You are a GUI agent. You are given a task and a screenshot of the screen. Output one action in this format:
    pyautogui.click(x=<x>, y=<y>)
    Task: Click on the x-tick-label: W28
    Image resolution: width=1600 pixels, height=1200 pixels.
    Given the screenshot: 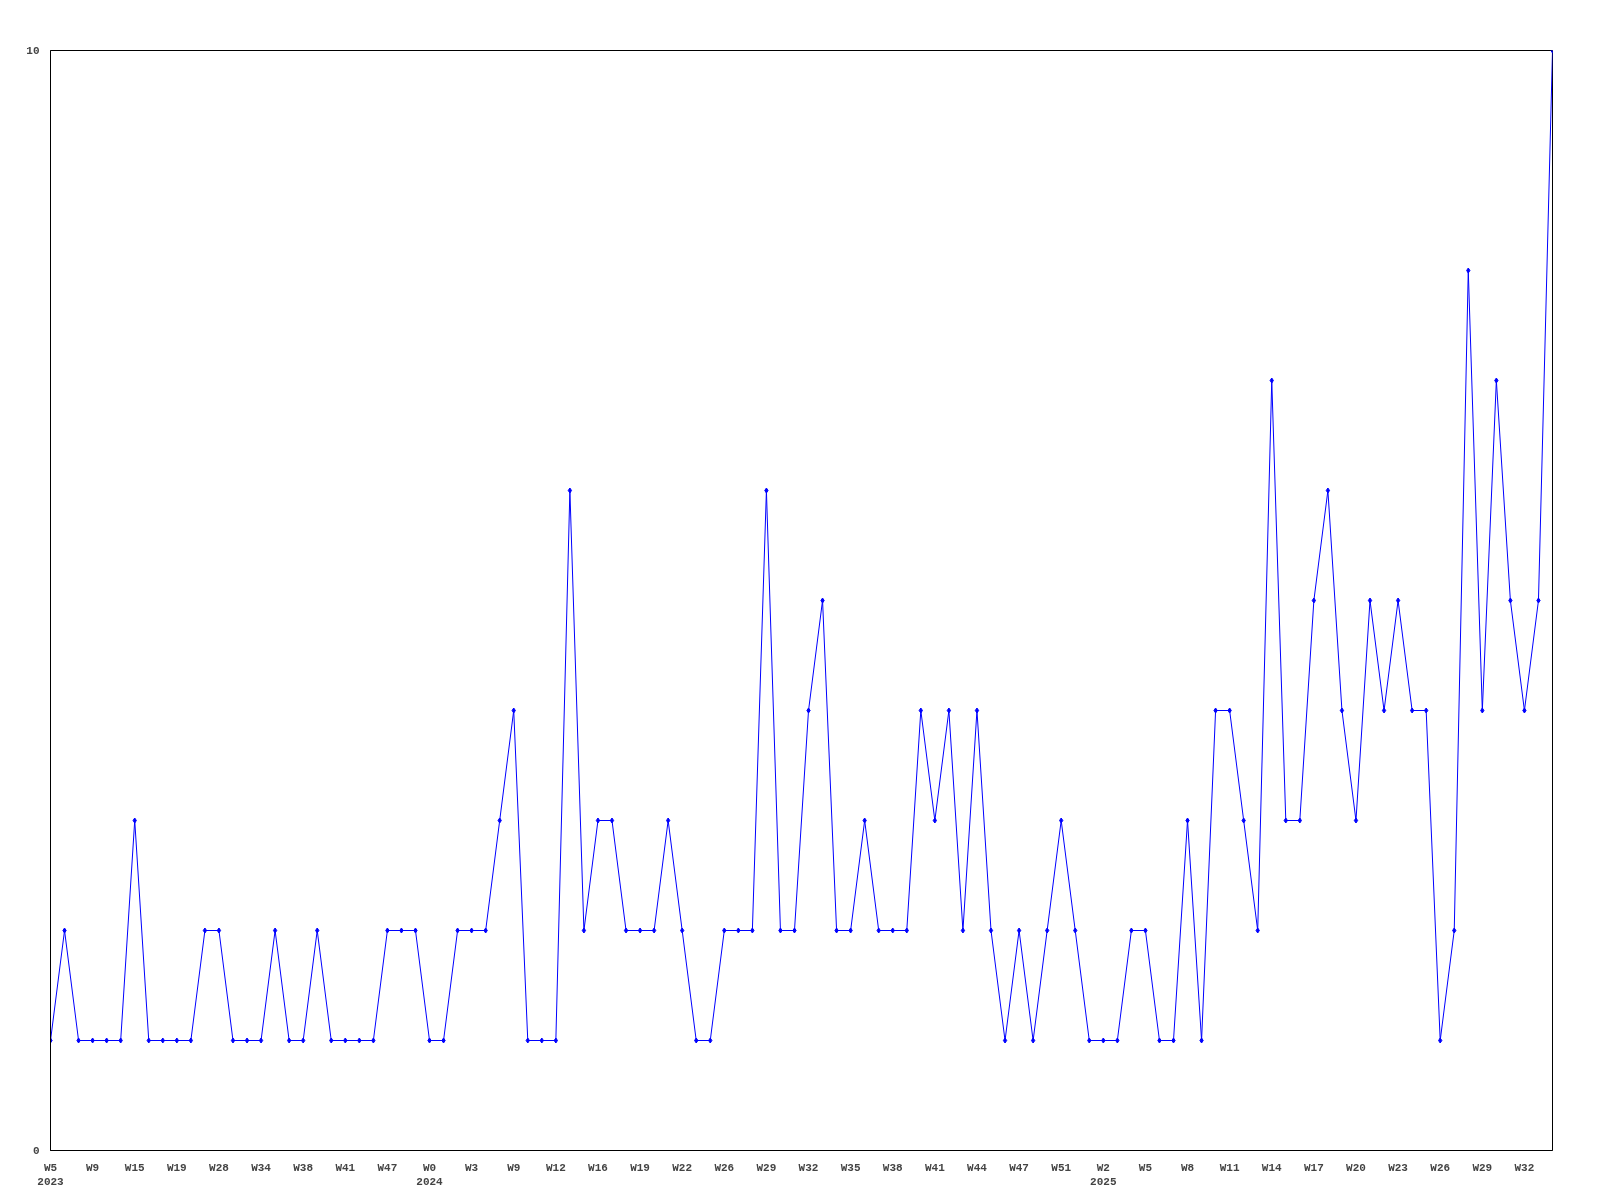 What is the action you would take?
    pyautogui.click(x=219, y=1167)
    